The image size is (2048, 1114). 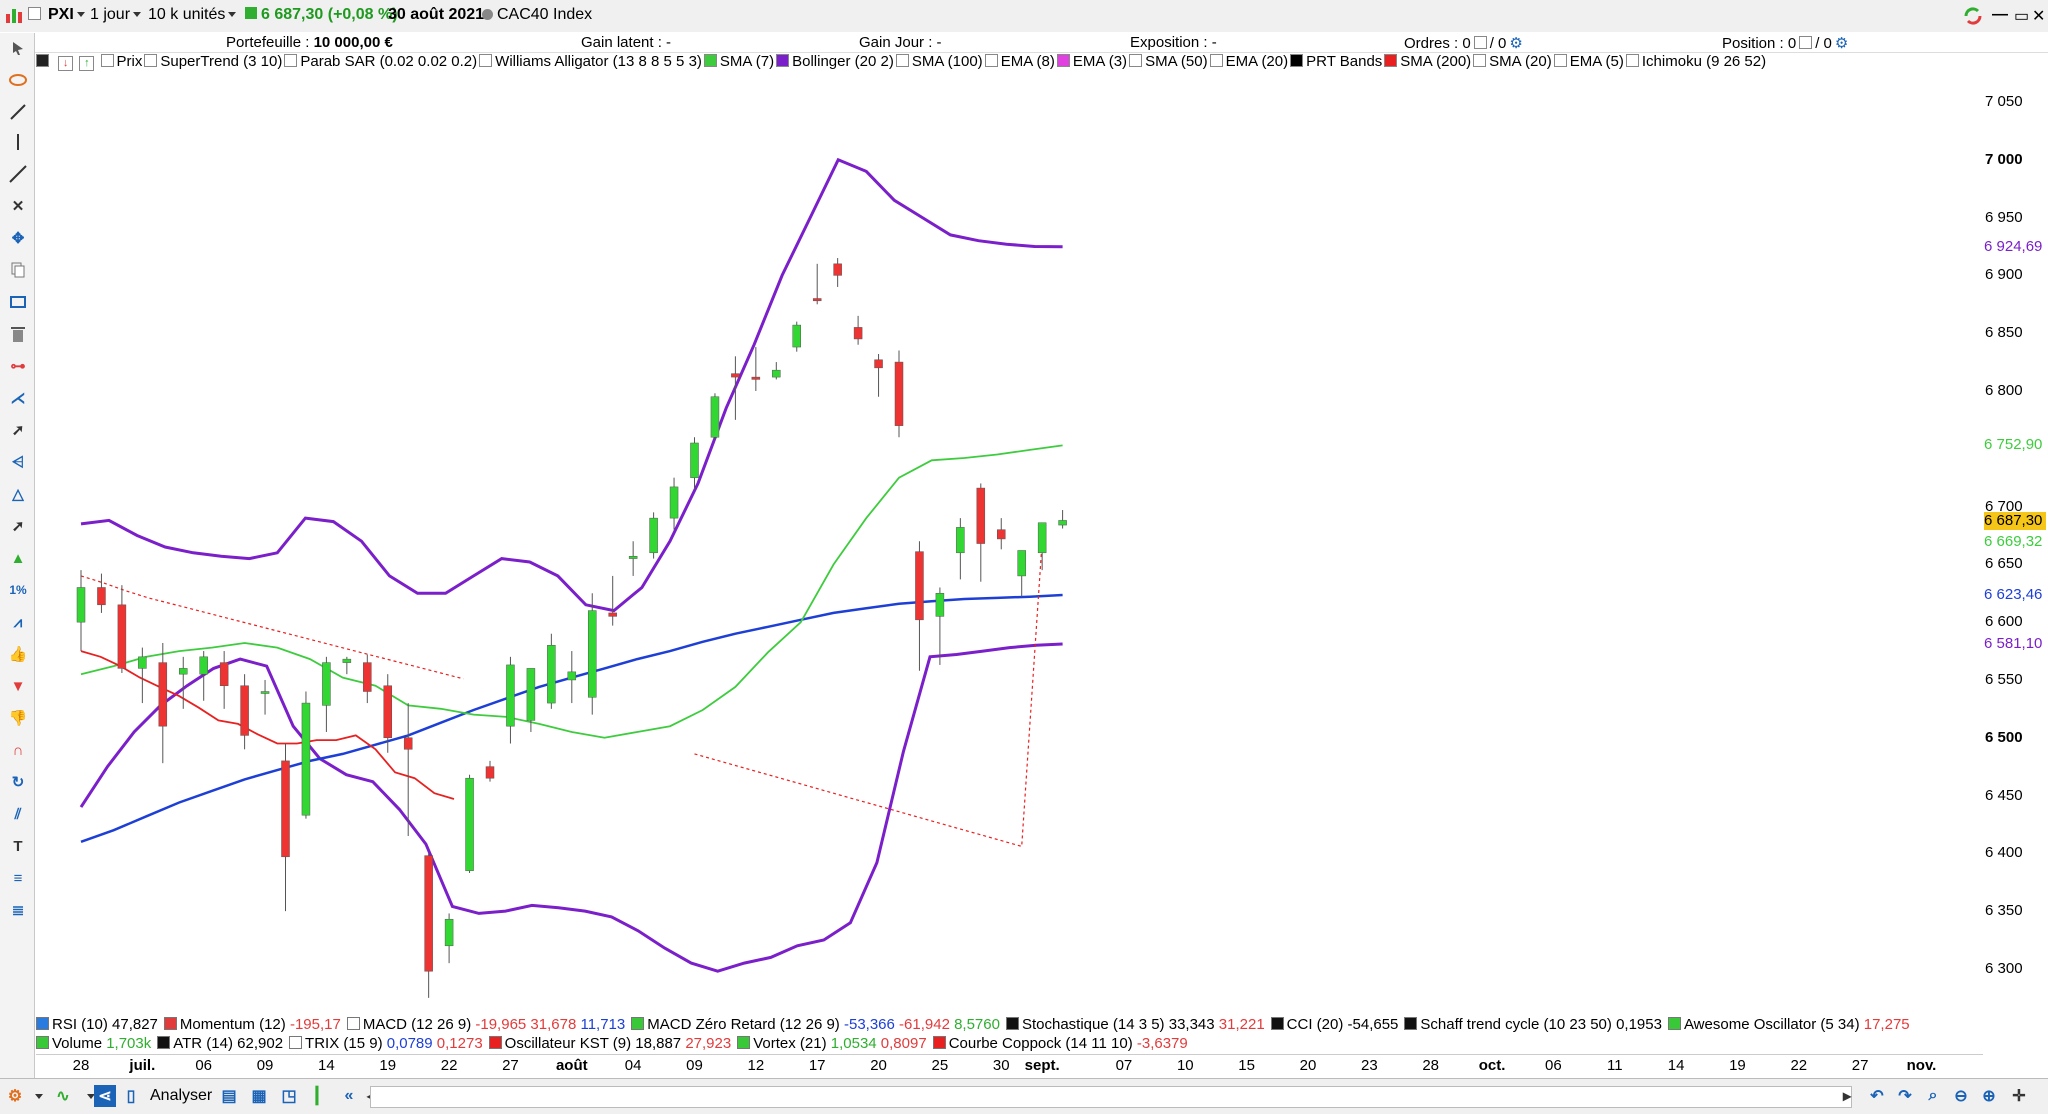 What do you see at coordinates (2022, 16) in the screenshot?
I see `maximize-button: ▭` at bounding box center [2022, 16].